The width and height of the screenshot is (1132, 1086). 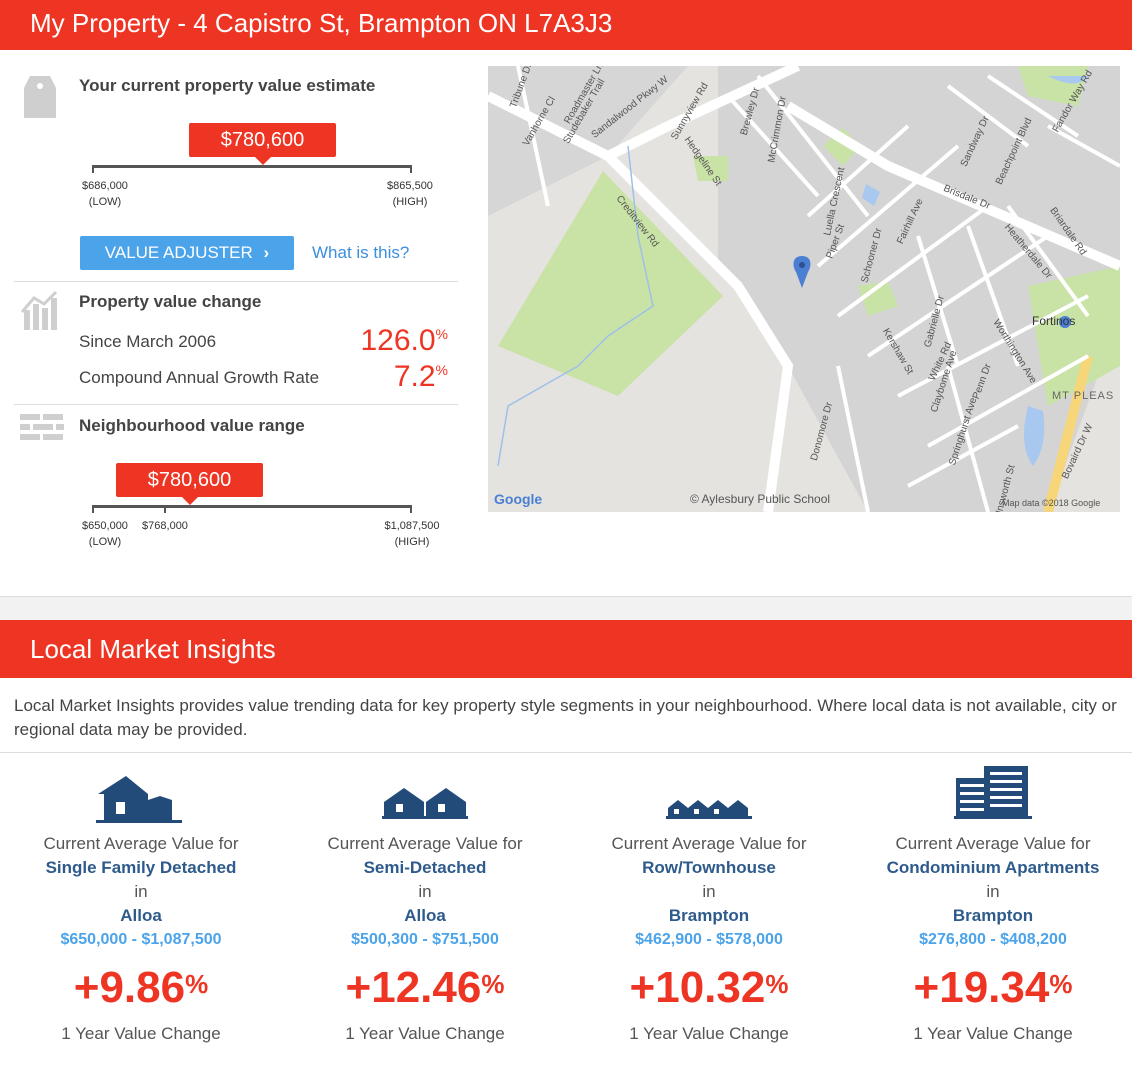 I want to click on neighbourhood-high: $1,087,500 (HIGH), so click(x=412, y=534).